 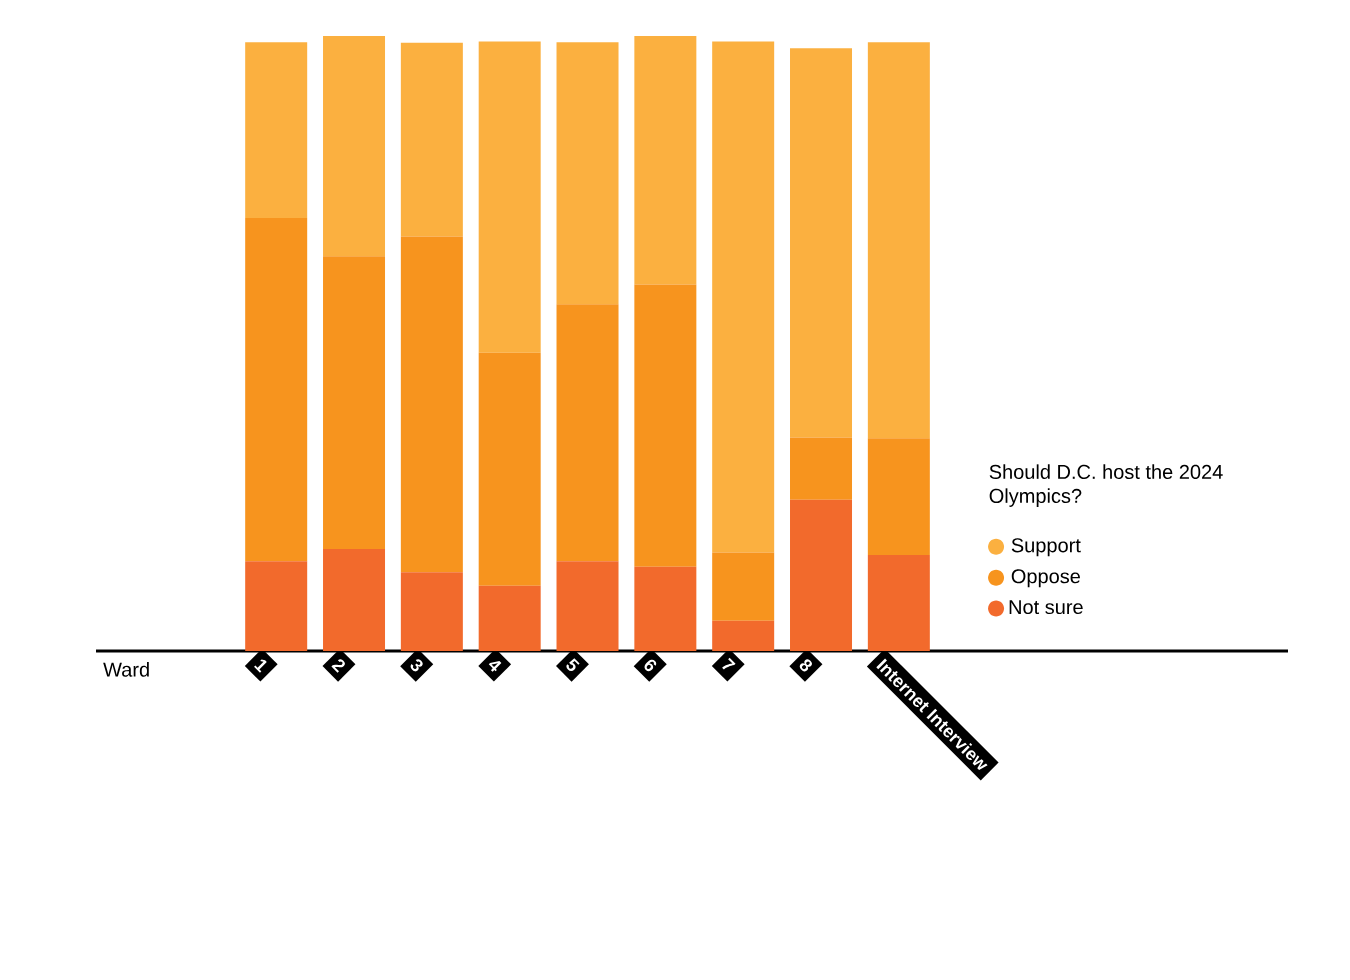 I want to click on x-axis-title: Ward, so click(x=126, y=669).